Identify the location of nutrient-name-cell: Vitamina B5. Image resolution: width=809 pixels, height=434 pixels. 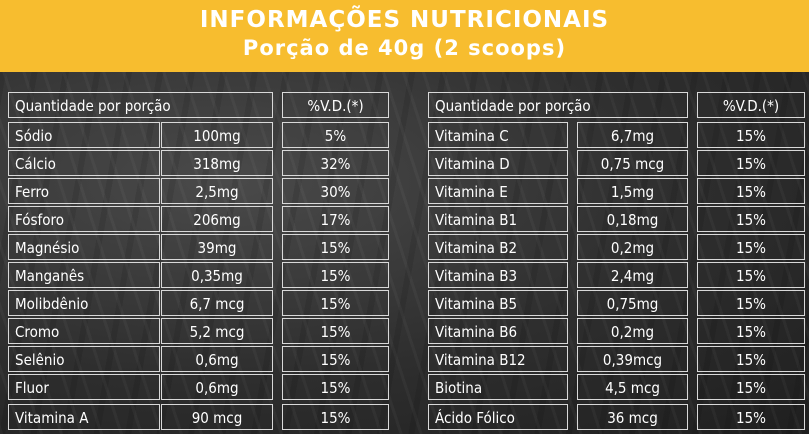
(498, 303).